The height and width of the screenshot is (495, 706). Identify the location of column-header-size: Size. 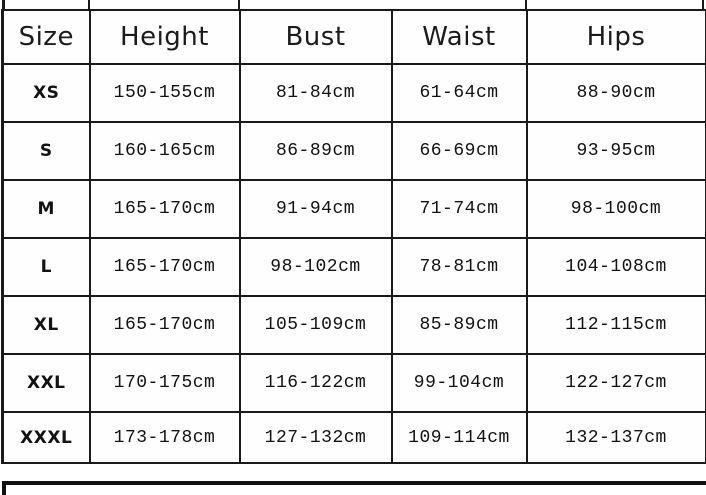
(46, 37).